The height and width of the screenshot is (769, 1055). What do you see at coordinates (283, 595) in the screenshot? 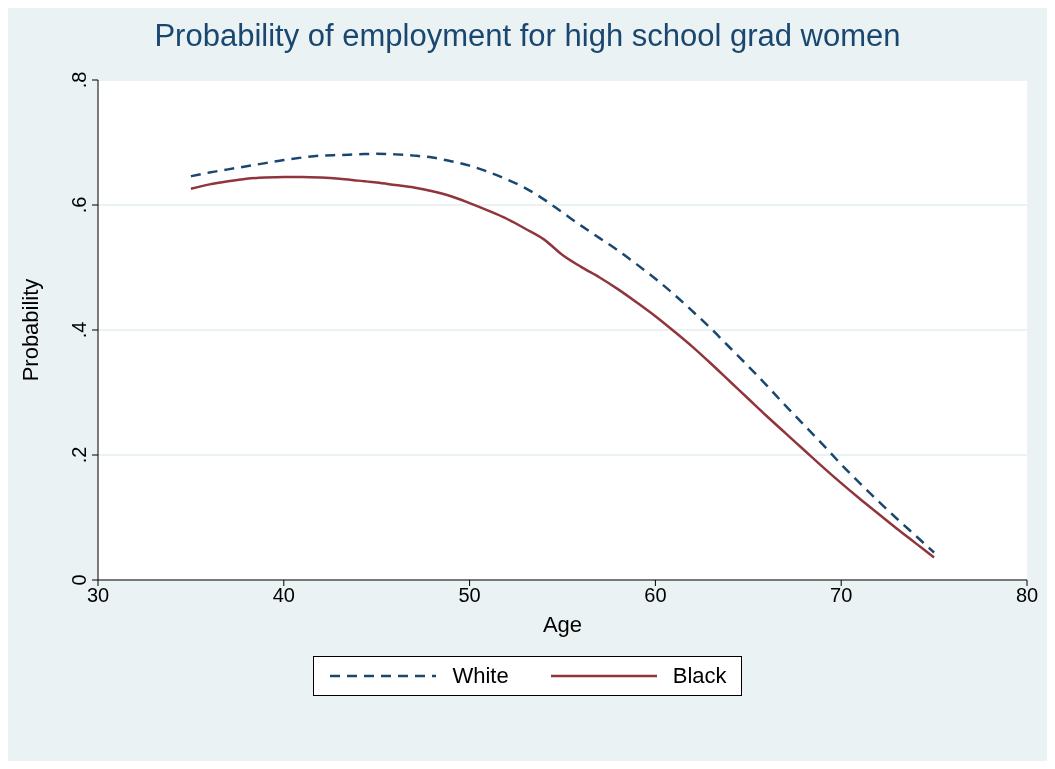
I see `x-tick-label: 40` at bounding box center [283, 595].